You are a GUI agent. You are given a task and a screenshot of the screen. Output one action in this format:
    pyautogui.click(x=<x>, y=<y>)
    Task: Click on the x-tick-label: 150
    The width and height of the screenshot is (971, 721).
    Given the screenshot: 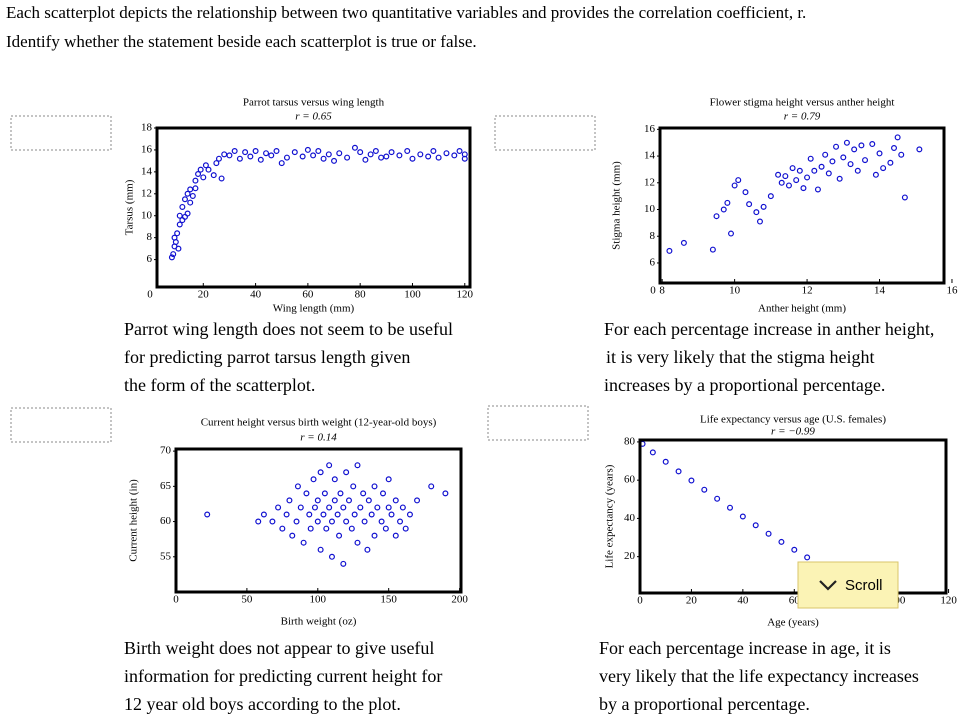 What is the action you would take?
    pyautogui.click(x=388, y=600)
    